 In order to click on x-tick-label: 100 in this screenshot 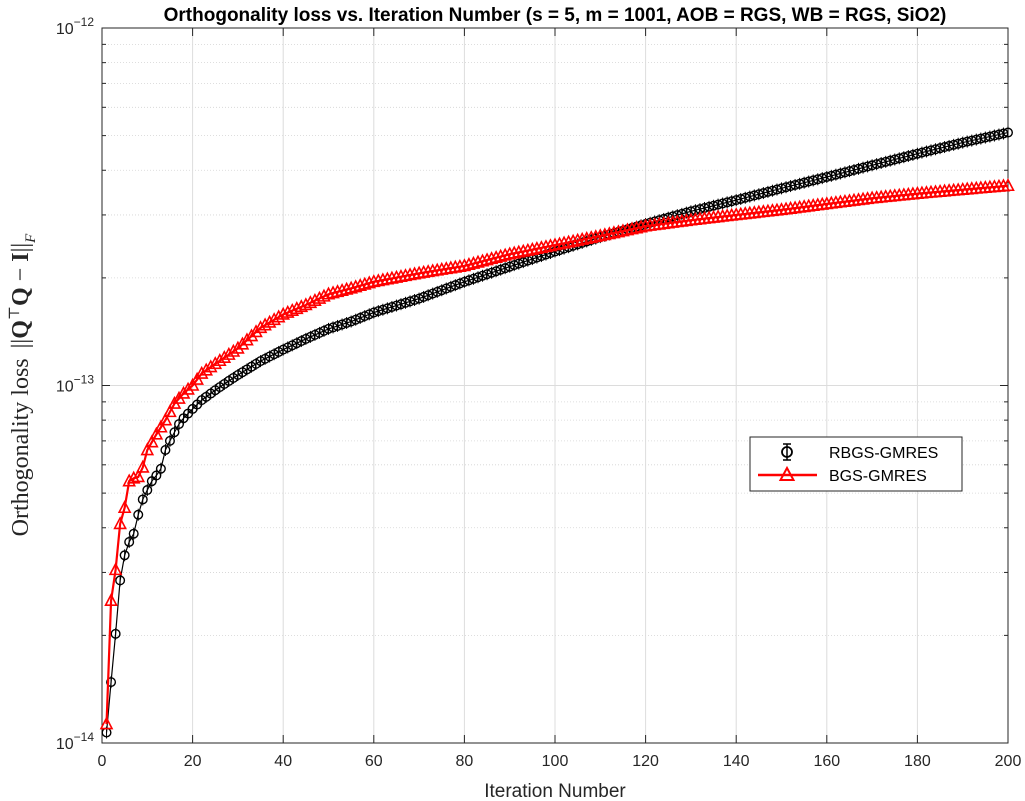, I will do `click(555, 761)`.